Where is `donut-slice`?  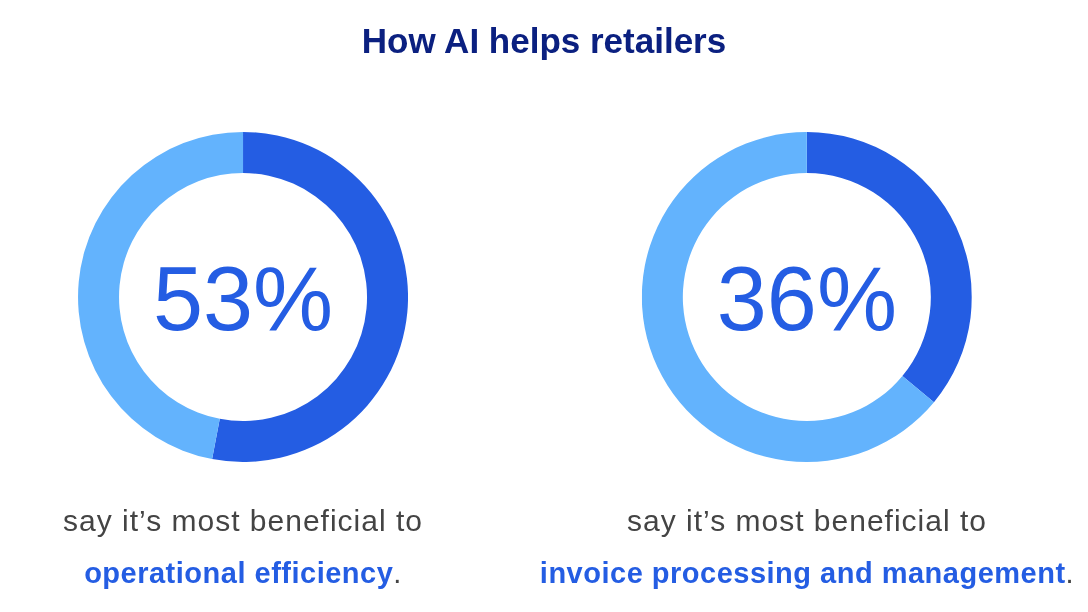 donut-slice is located at coordinates (788, 297).